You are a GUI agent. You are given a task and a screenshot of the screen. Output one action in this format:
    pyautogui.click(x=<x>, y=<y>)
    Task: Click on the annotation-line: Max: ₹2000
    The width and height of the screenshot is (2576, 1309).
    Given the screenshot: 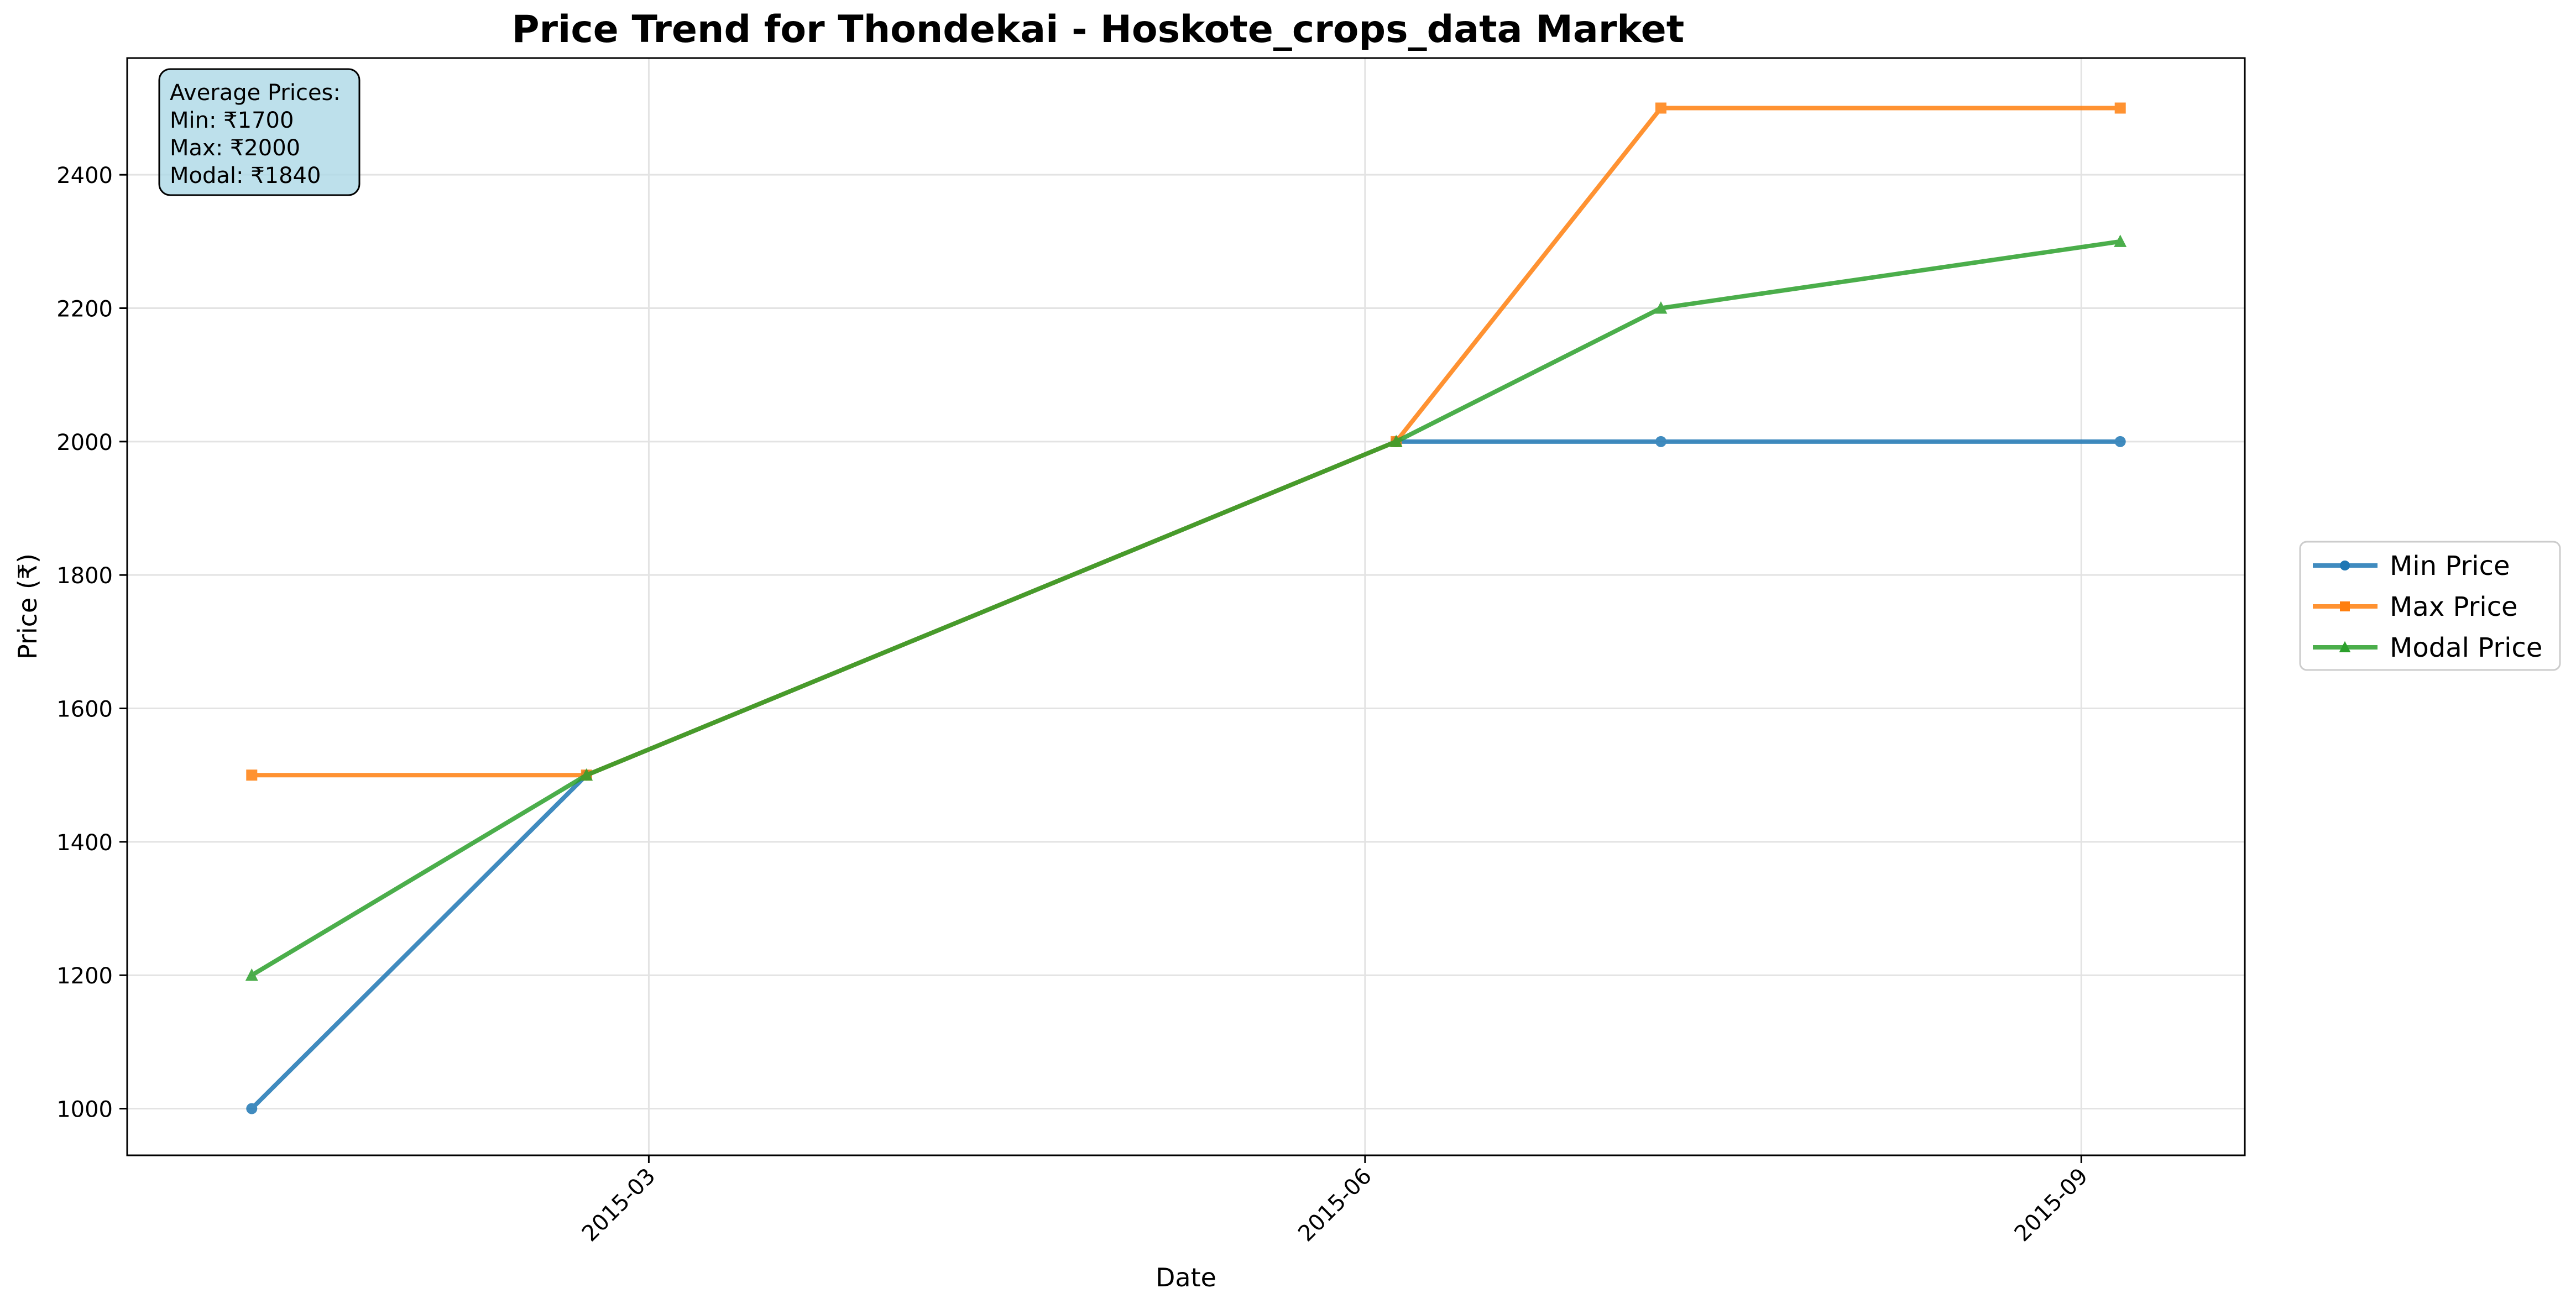 What is the action you would take?
    pyautogui.click(x=235, y=148)
    